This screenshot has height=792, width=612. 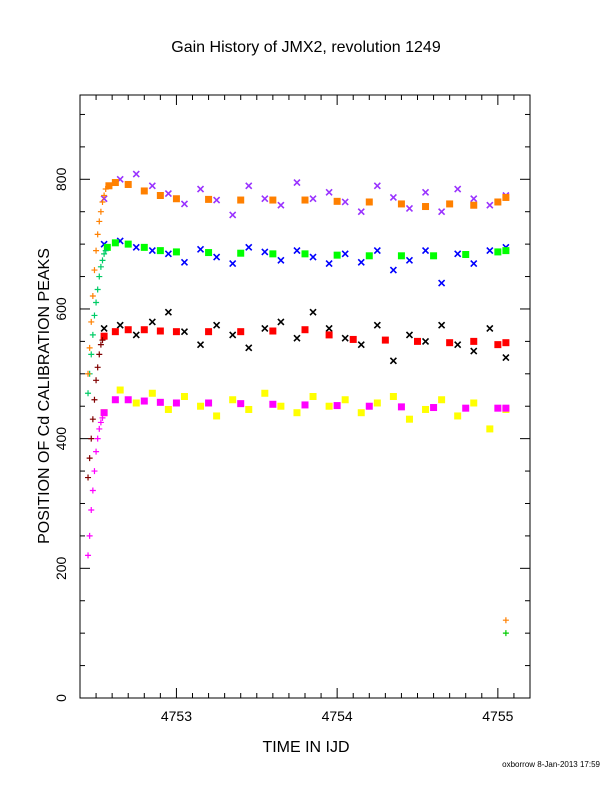 I want to click on footer-timestamp: oxborrow 8-Jan-2013 17:59, so click(x=551, y=764).